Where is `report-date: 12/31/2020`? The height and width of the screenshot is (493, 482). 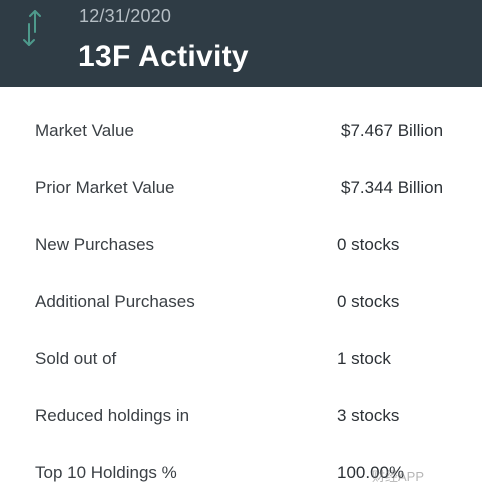 report-date: 12/31/2020 is located at coordinates (125, 16).